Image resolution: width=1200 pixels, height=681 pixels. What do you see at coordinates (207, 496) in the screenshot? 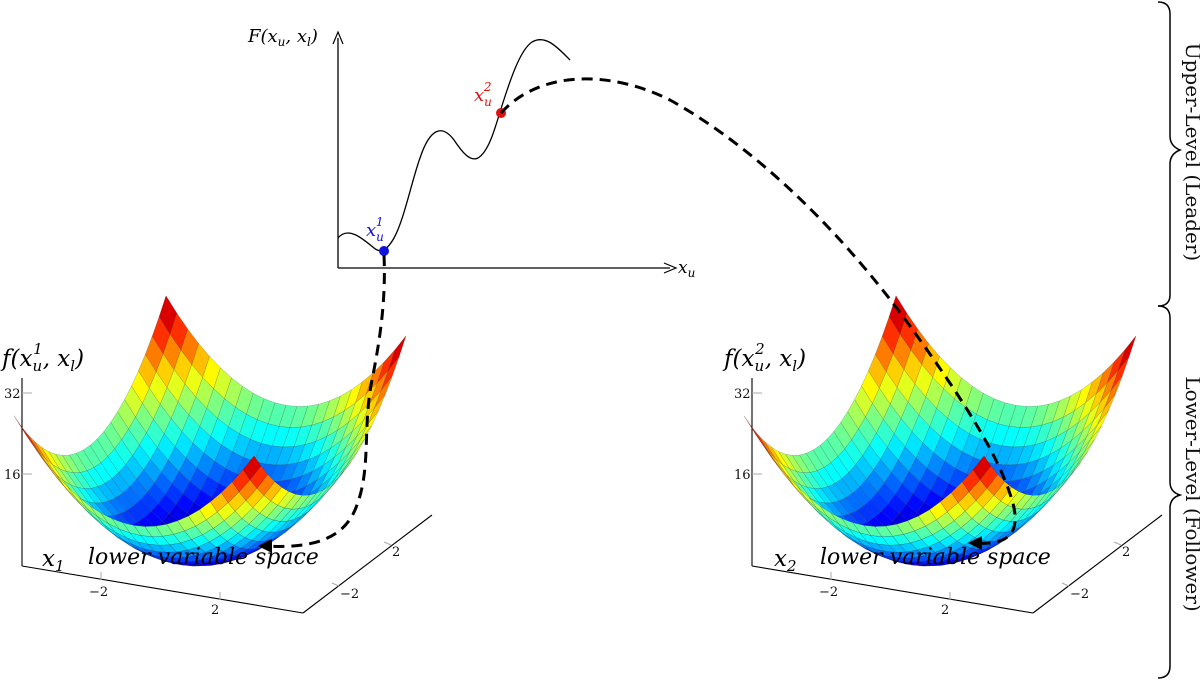
I see `left-tick-marks` at bounding box center [207, 496].